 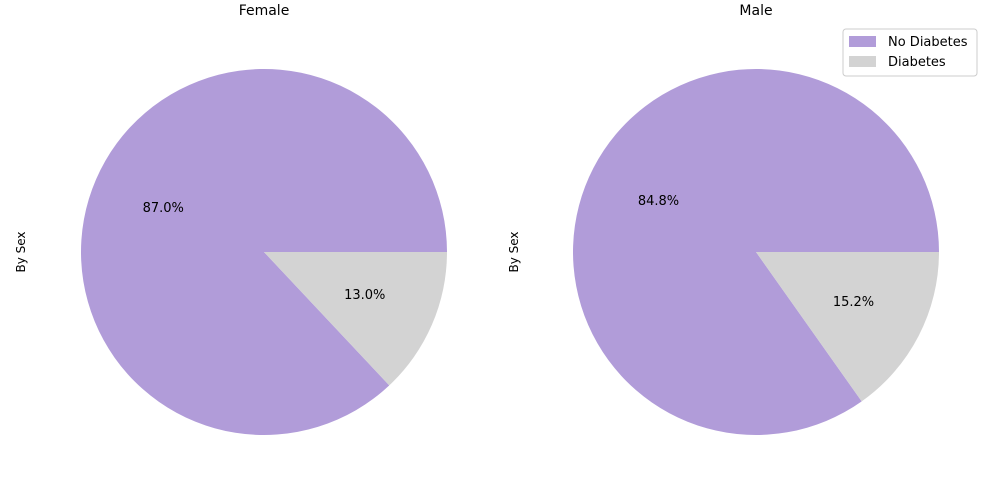 I want to click on pie-slice-female-diabetes, so click(x=355, y=319).